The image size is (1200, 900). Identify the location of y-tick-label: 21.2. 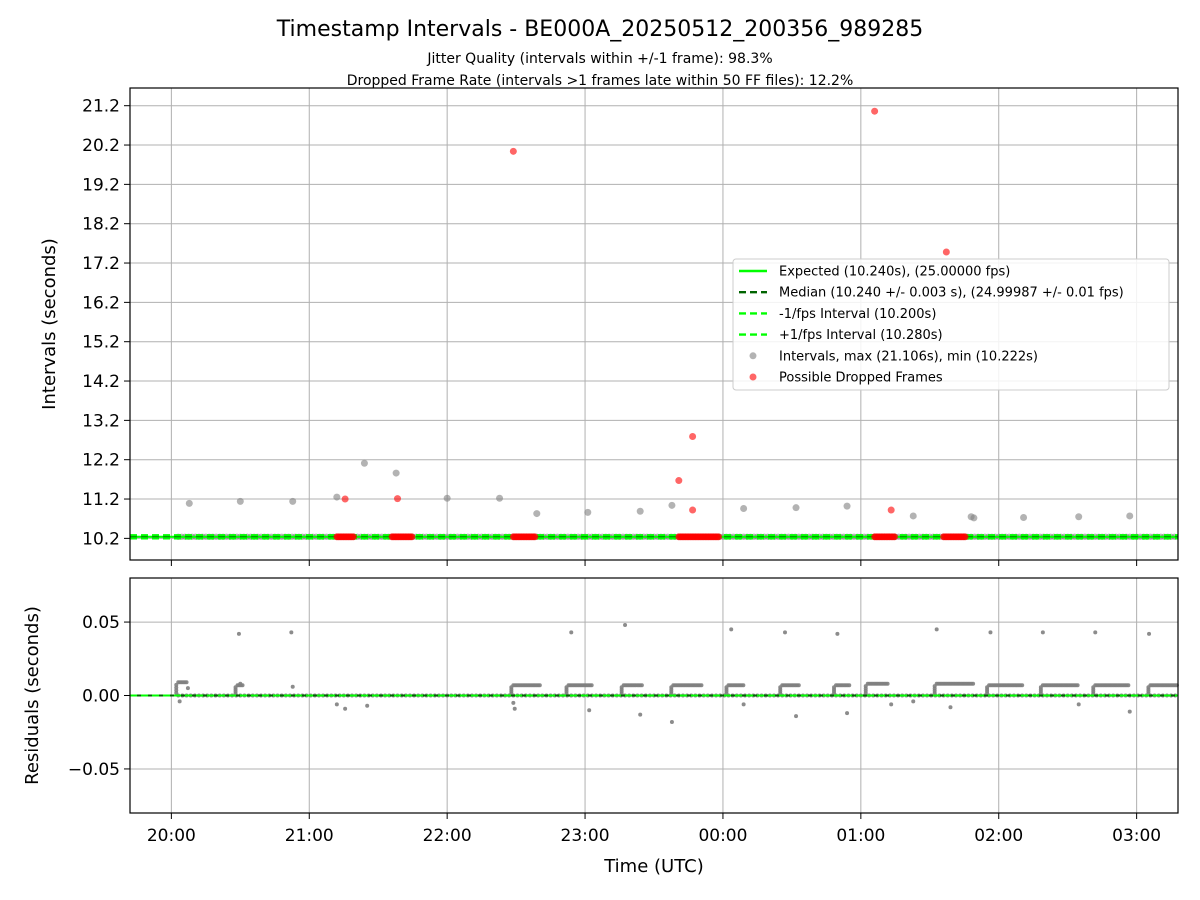
(101, 107).